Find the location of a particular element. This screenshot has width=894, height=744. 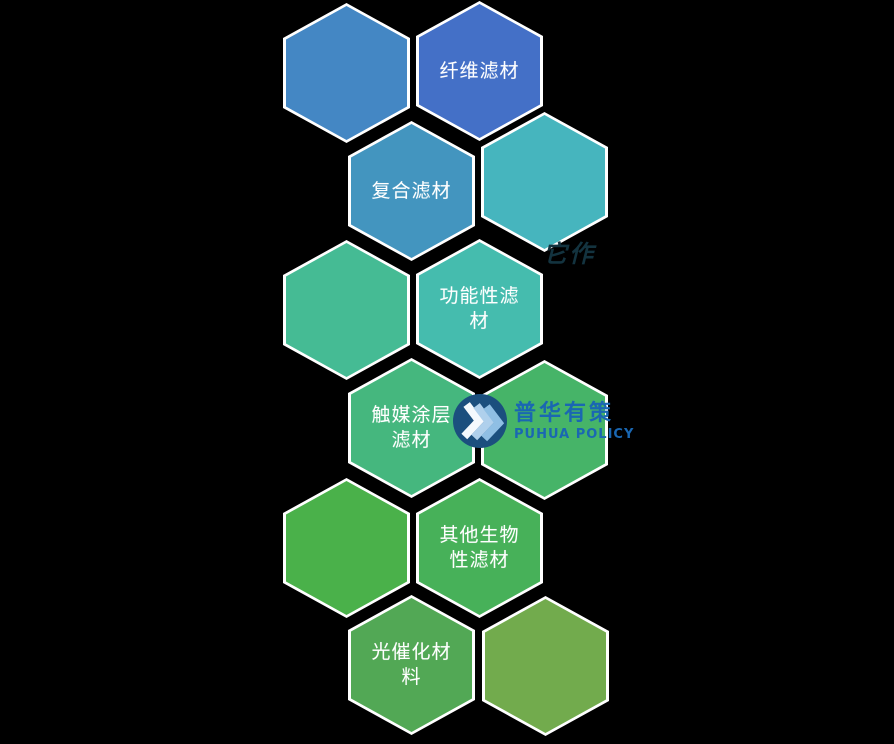

hexagon-fill: 触媒涂层 滤材 is located at coordinates (411, 428).